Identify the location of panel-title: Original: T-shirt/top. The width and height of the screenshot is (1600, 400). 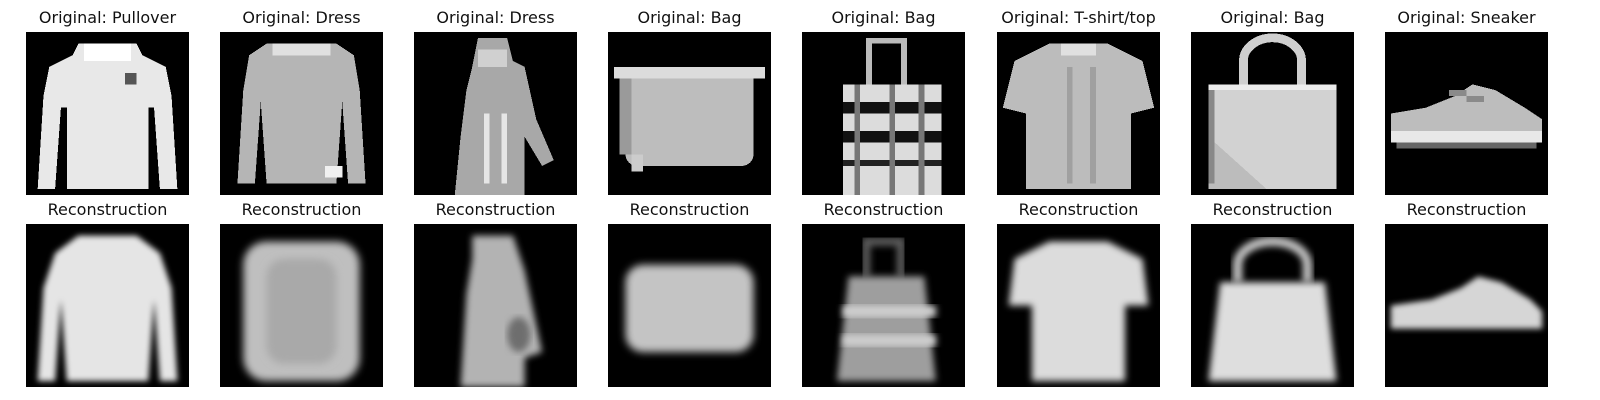
(1078, 17).